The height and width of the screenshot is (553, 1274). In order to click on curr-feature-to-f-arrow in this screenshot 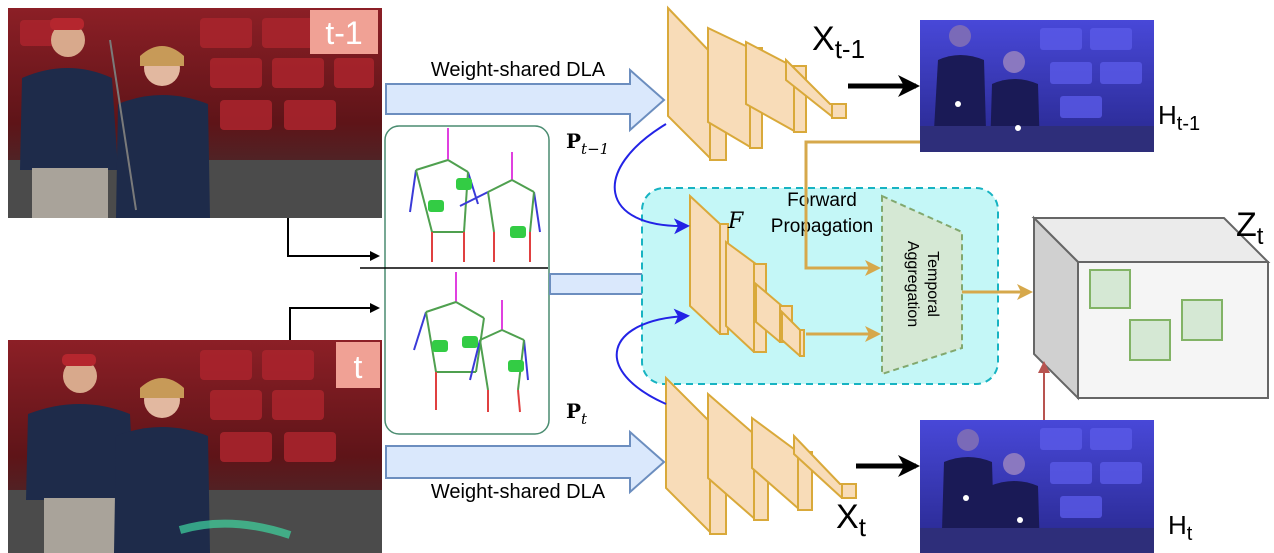, I will do `click(652, 356)`.